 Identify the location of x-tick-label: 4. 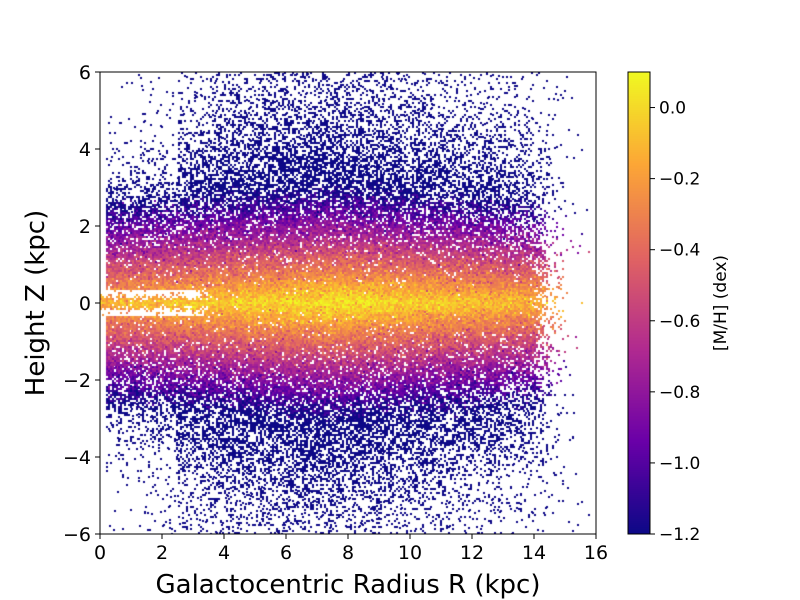
(224, 553).